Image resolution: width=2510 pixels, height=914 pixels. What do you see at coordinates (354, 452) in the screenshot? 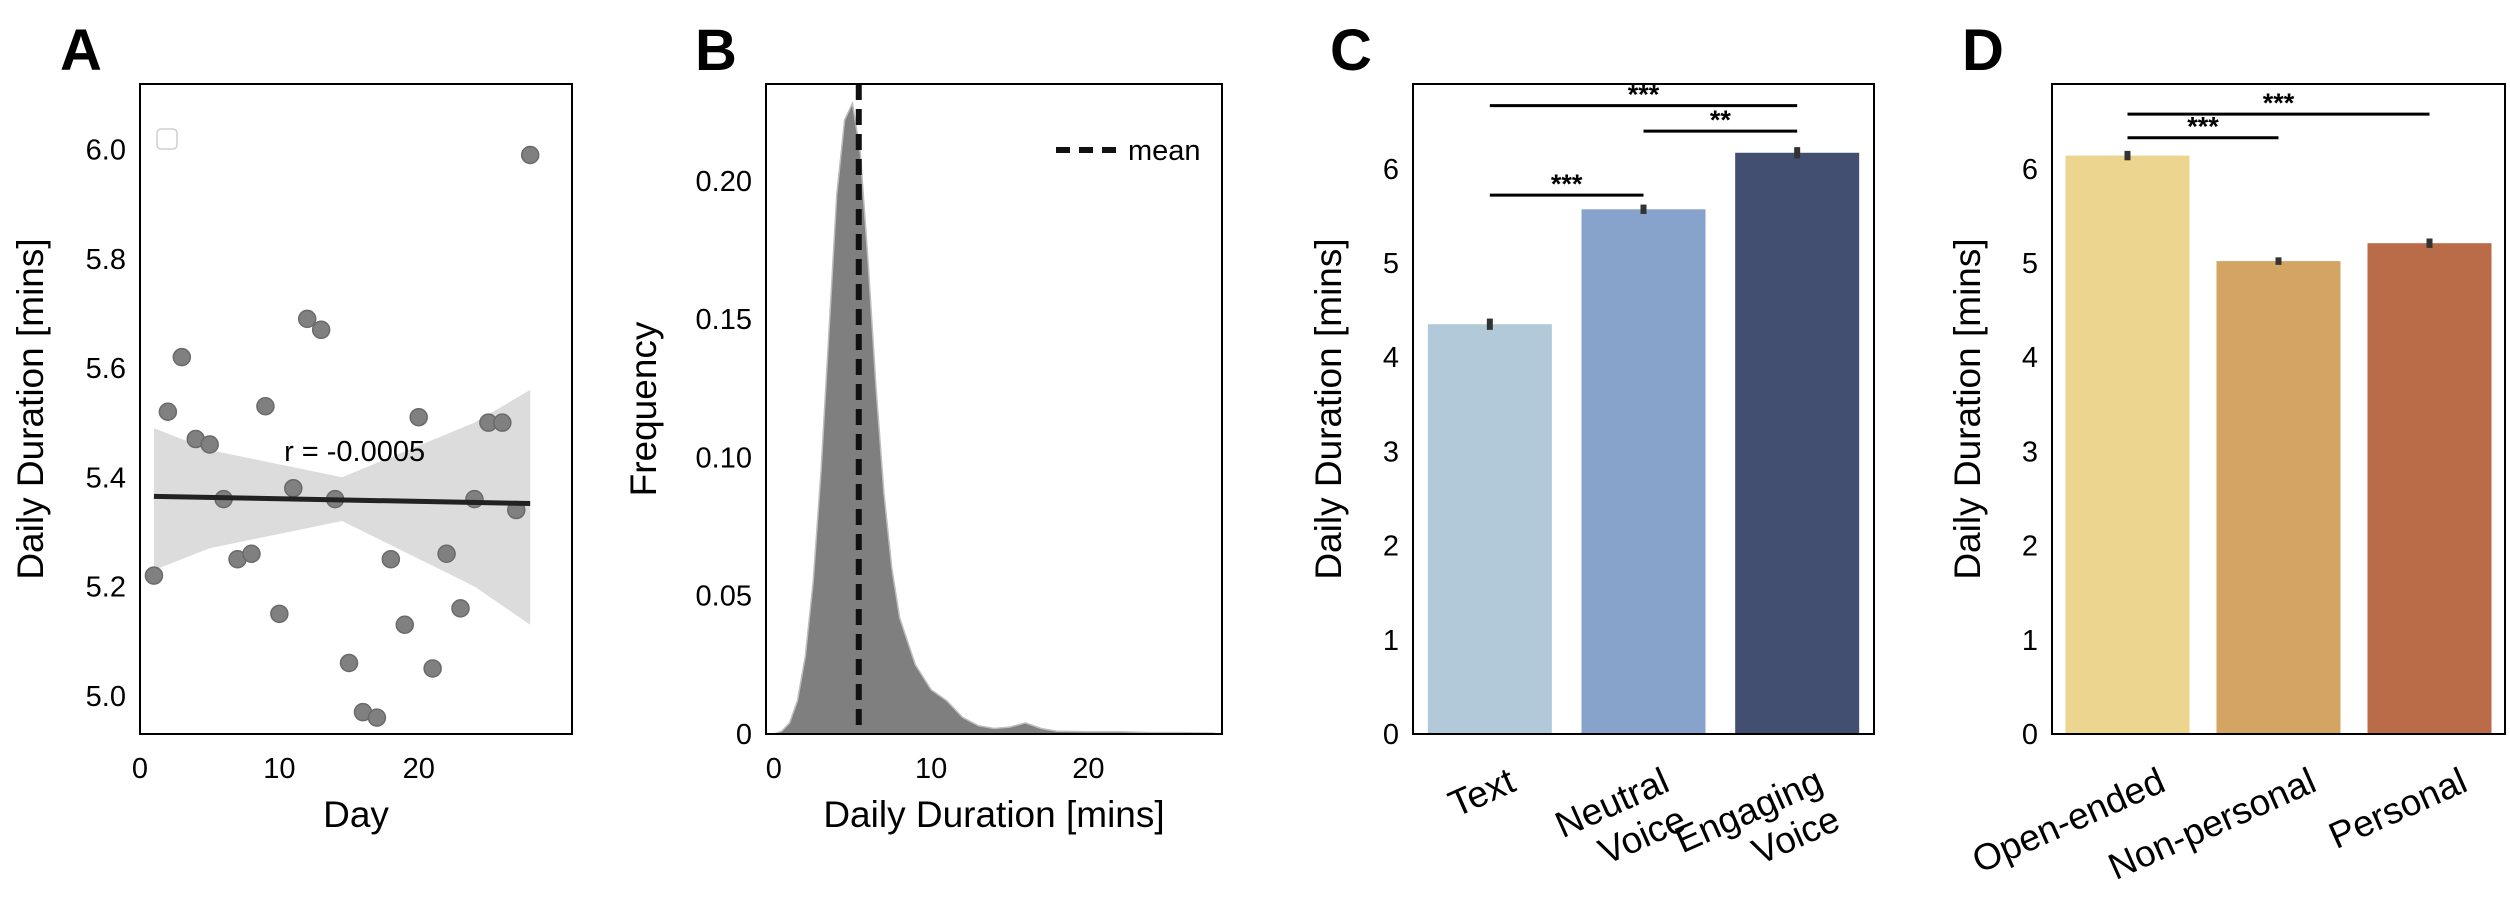
I see `correlation-annotation: r = -0.0005` at bounding box center [354, 452].